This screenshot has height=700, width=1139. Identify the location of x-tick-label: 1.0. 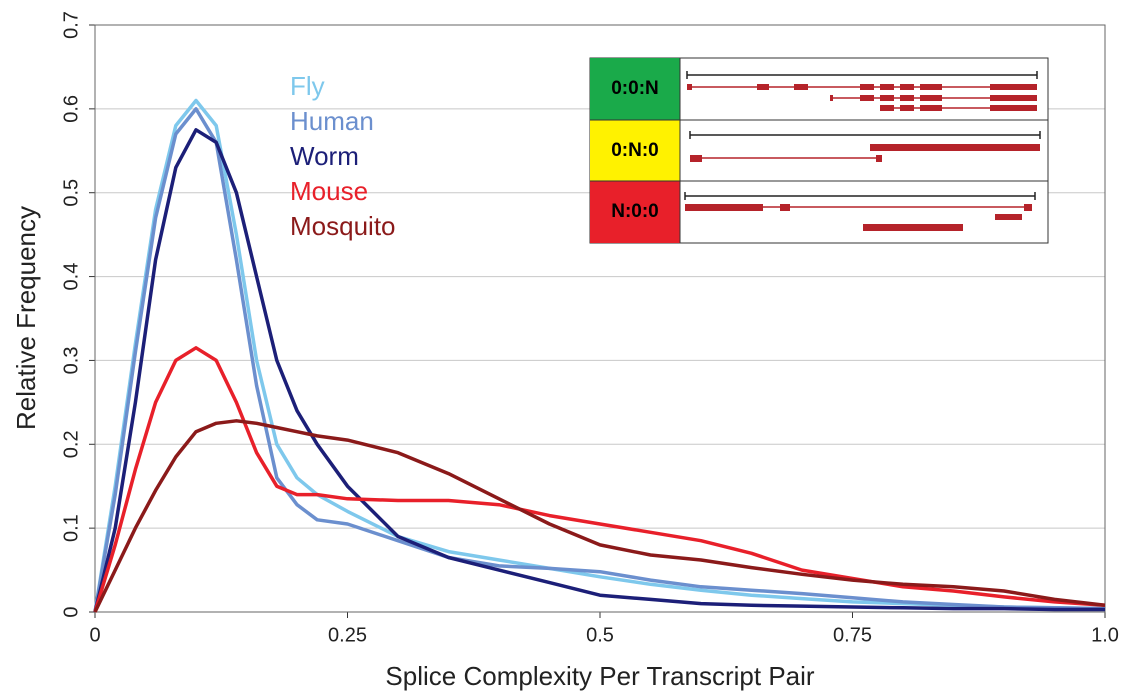
(1105, 635).